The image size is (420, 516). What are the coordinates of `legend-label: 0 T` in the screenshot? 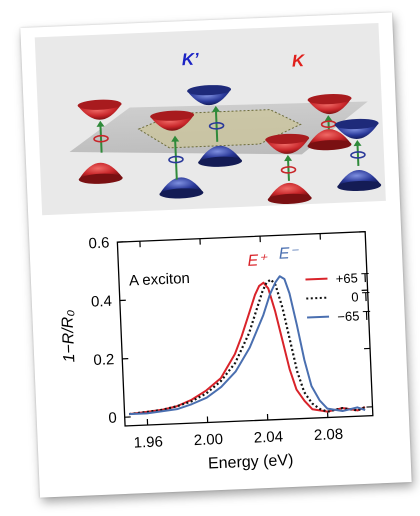 It's located at (360, 297).